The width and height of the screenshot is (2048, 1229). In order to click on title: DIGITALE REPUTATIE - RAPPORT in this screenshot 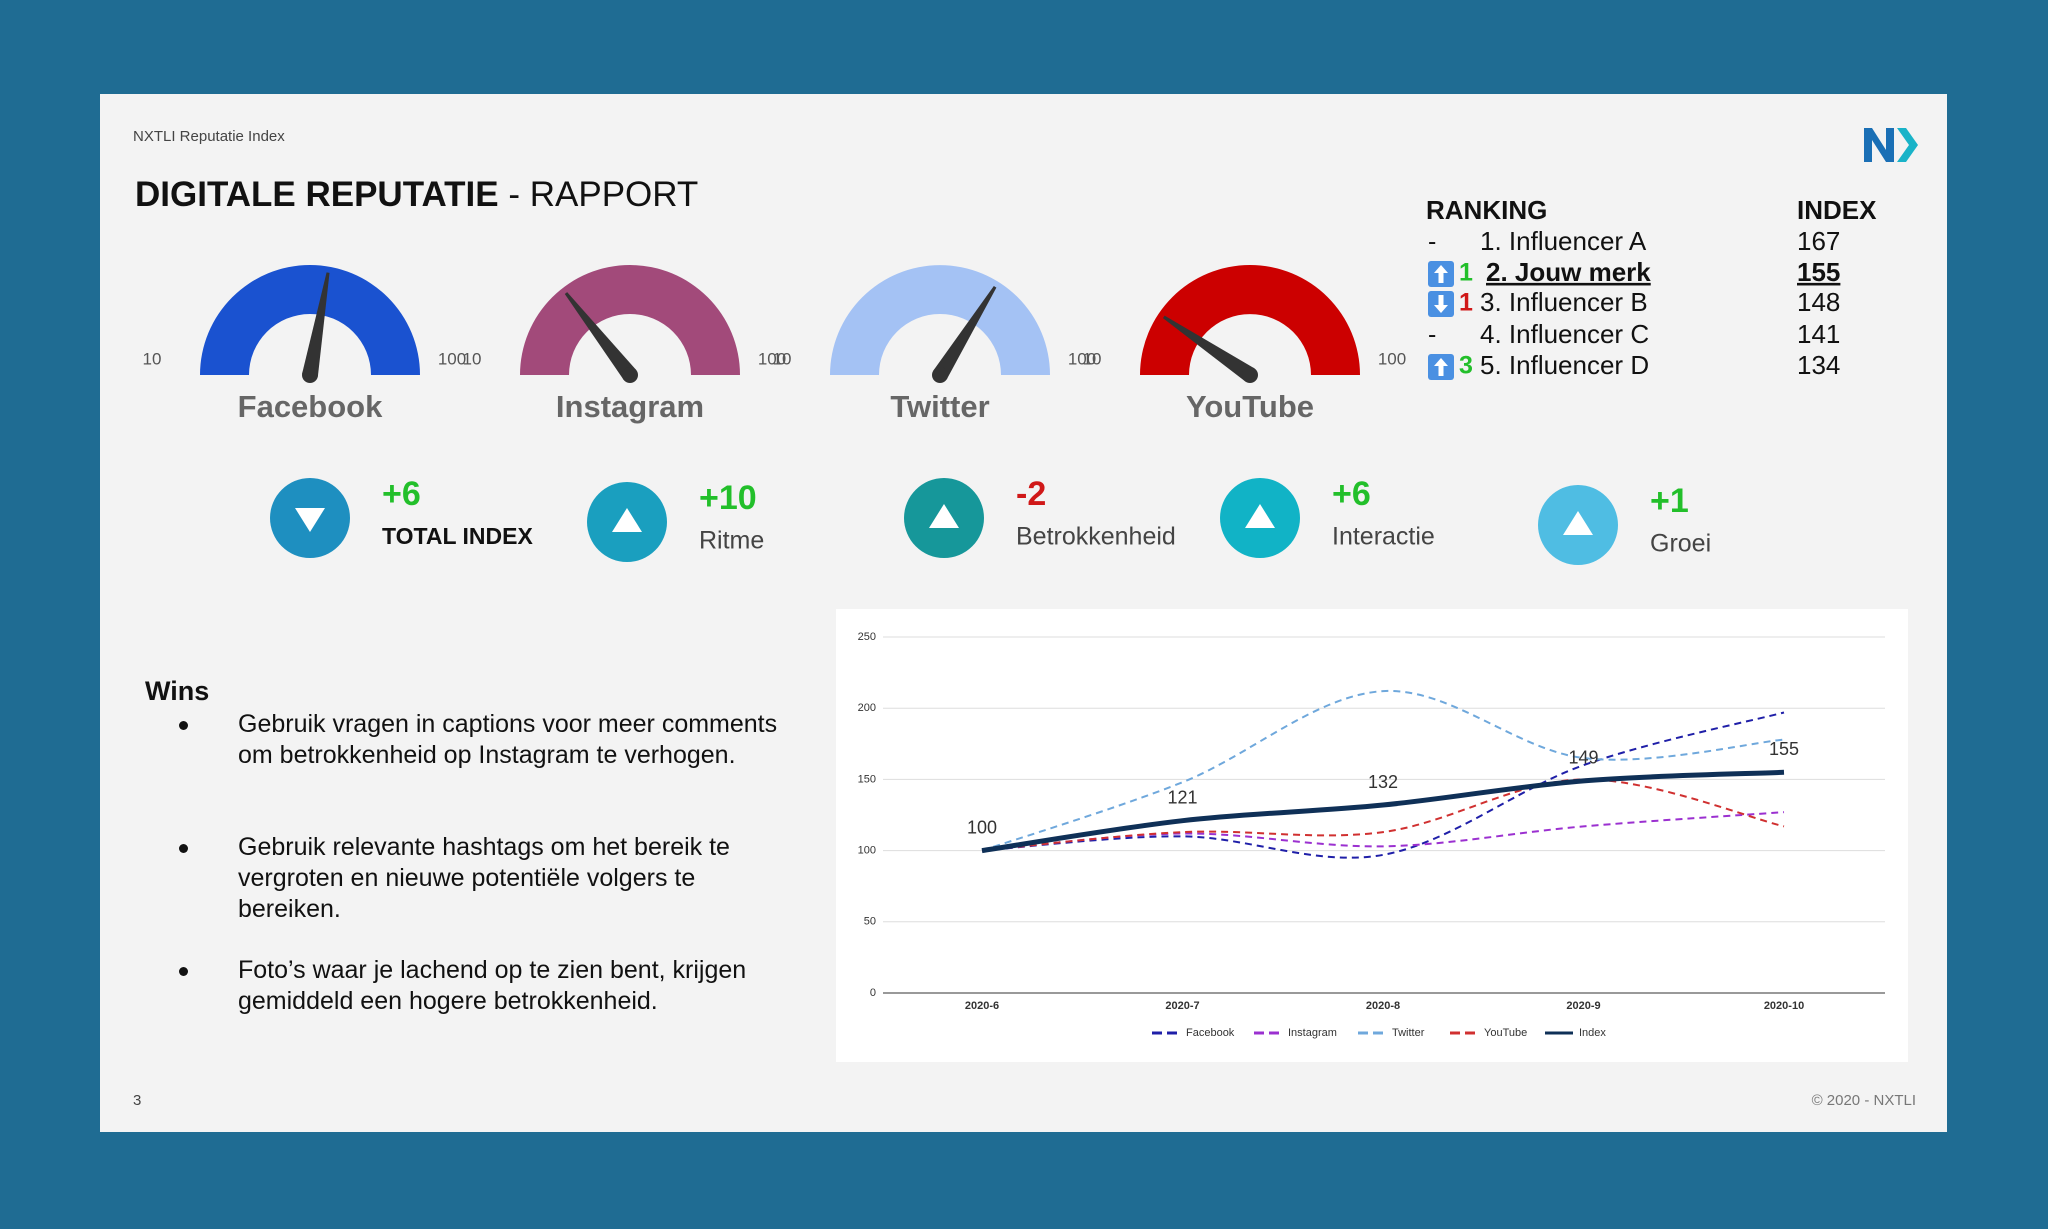, I will do `click(416, 194)`.